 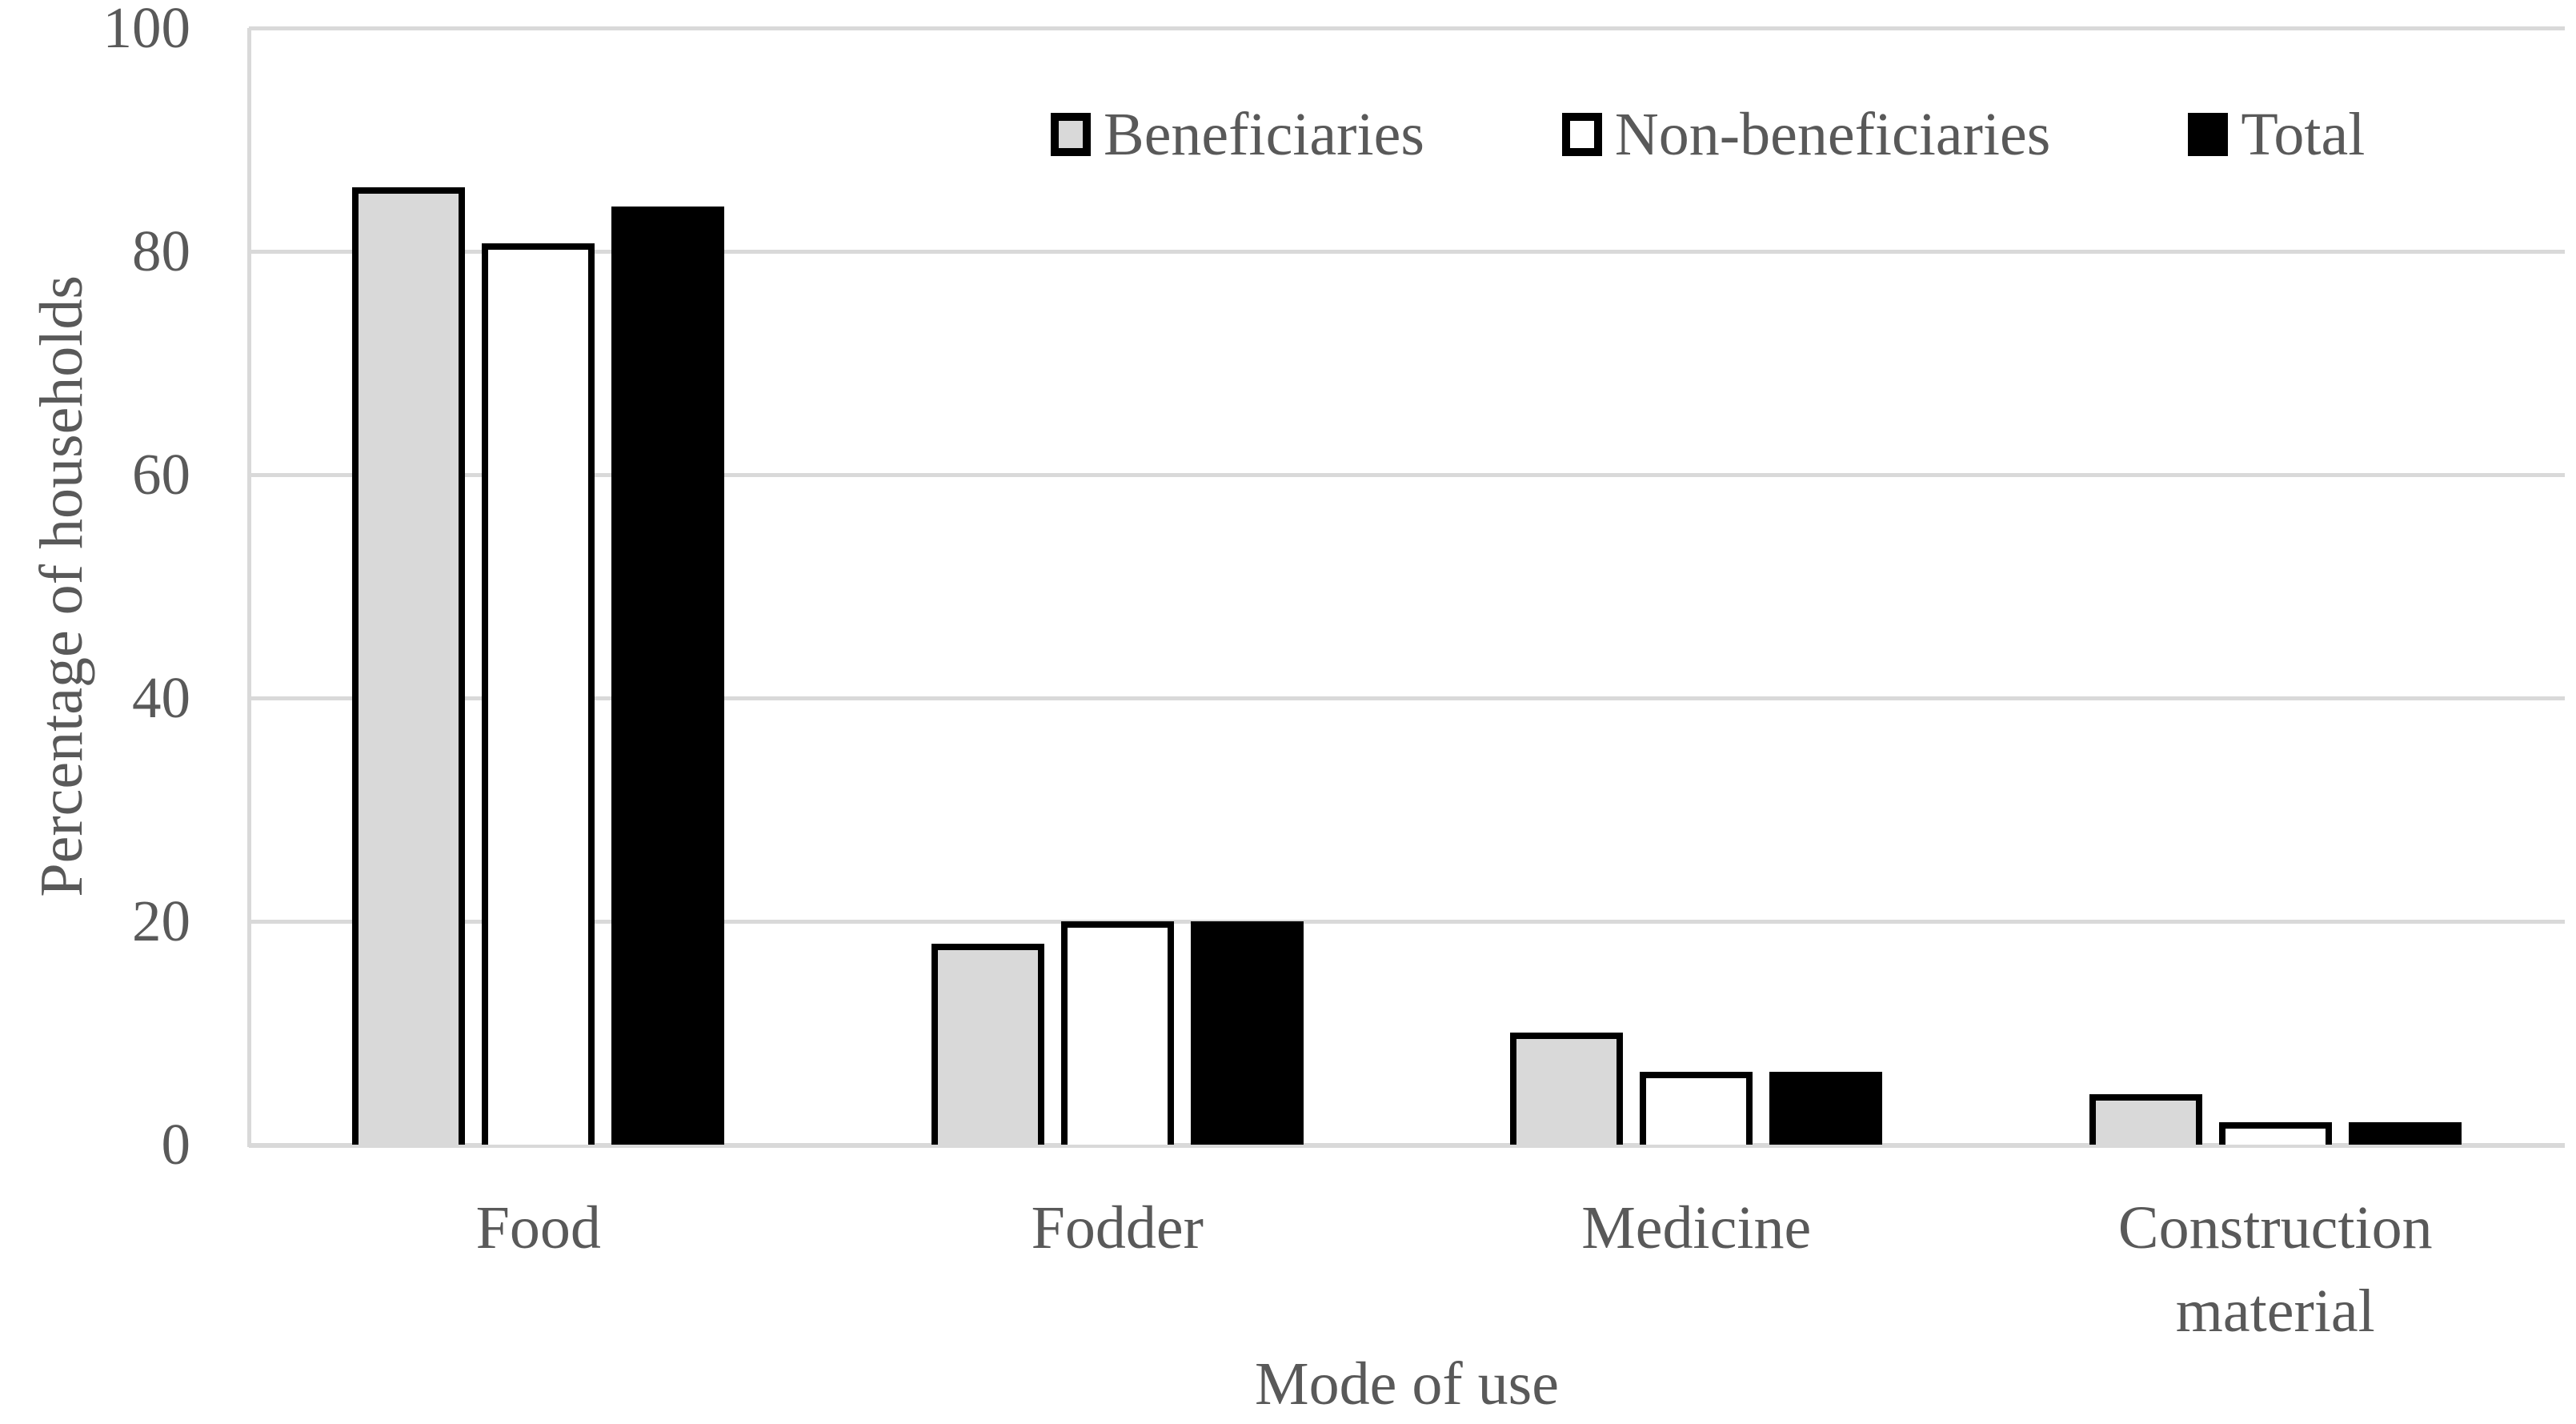 What do you see at coordinates (1407, 1384) in the screenshot?
I see `x-axis-title: Mode of use` at bounding box center [1407, 1384].